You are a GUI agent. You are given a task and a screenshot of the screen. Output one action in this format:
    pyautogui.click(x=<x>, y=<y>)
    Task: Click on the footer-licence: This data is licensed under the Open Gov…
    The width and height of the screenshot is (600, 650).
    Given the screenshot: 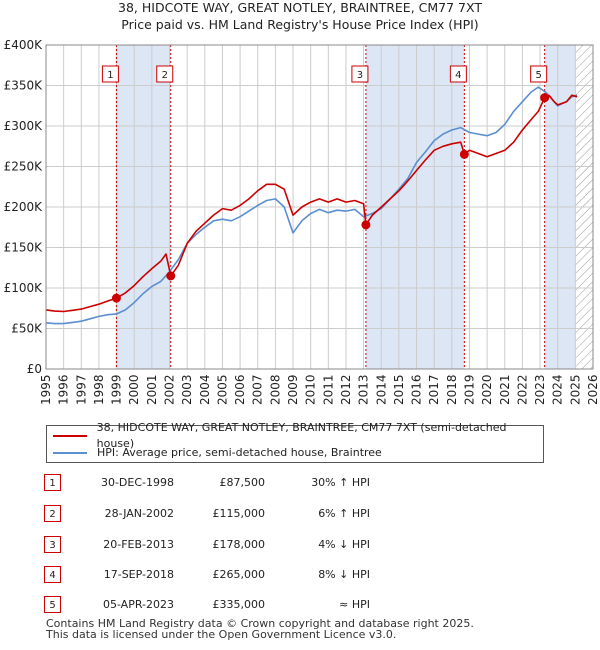 What is the action you would take?
    pyautogui.click(x=221, y=634)
    